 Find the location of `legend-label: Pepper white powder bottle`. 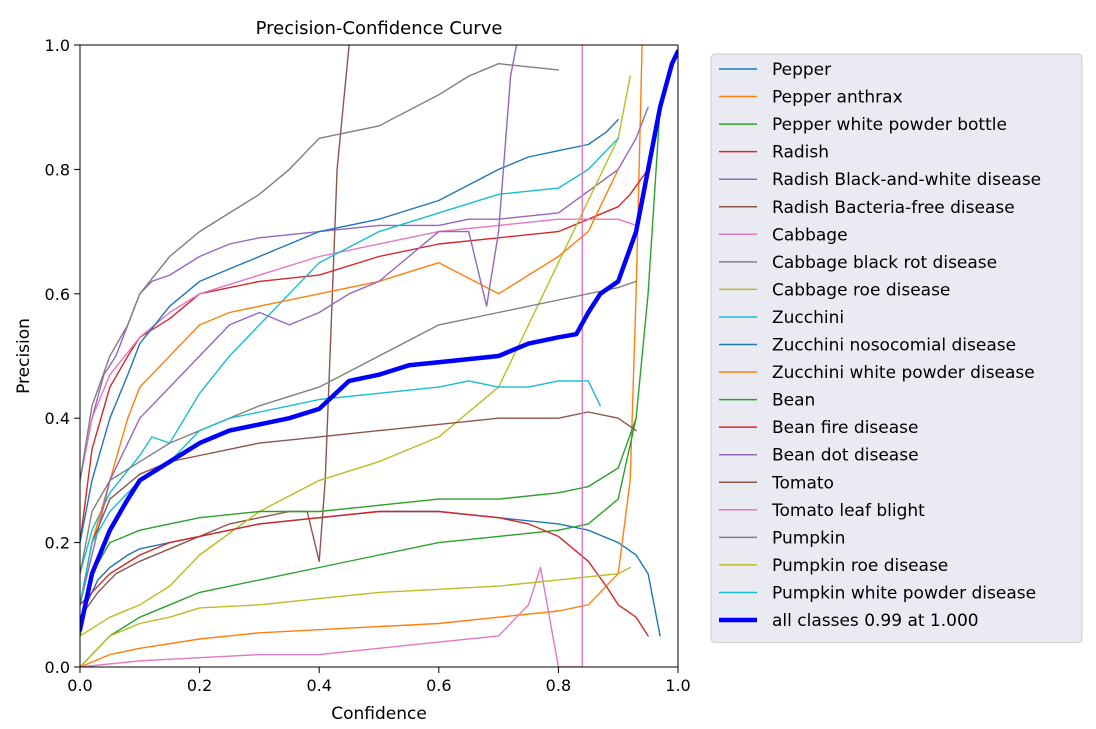

legend-label: Pepper white powder bottle is located at coordinates (889, 125).